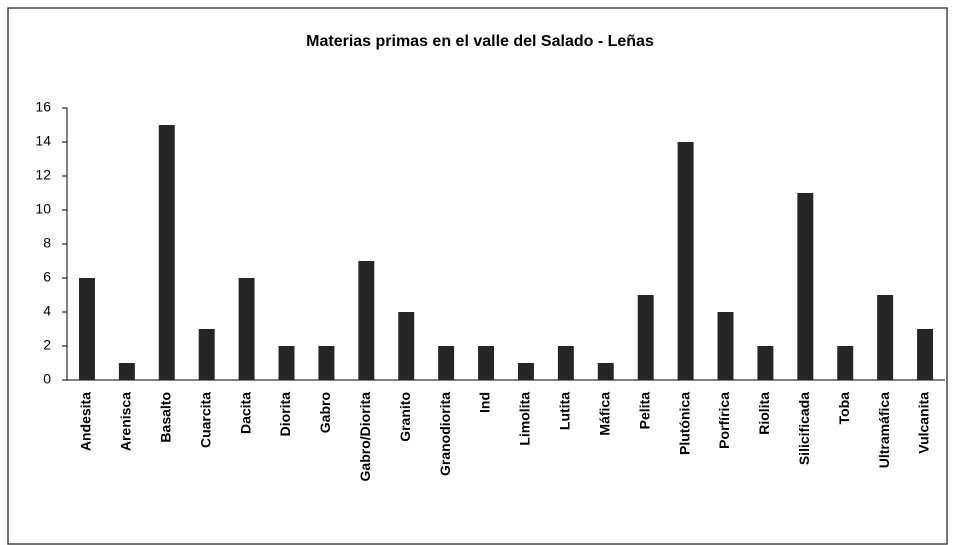 The height and width of the screenshot is (545, 956). I want to click on x-tick-label: Granito, so click(405, 417).